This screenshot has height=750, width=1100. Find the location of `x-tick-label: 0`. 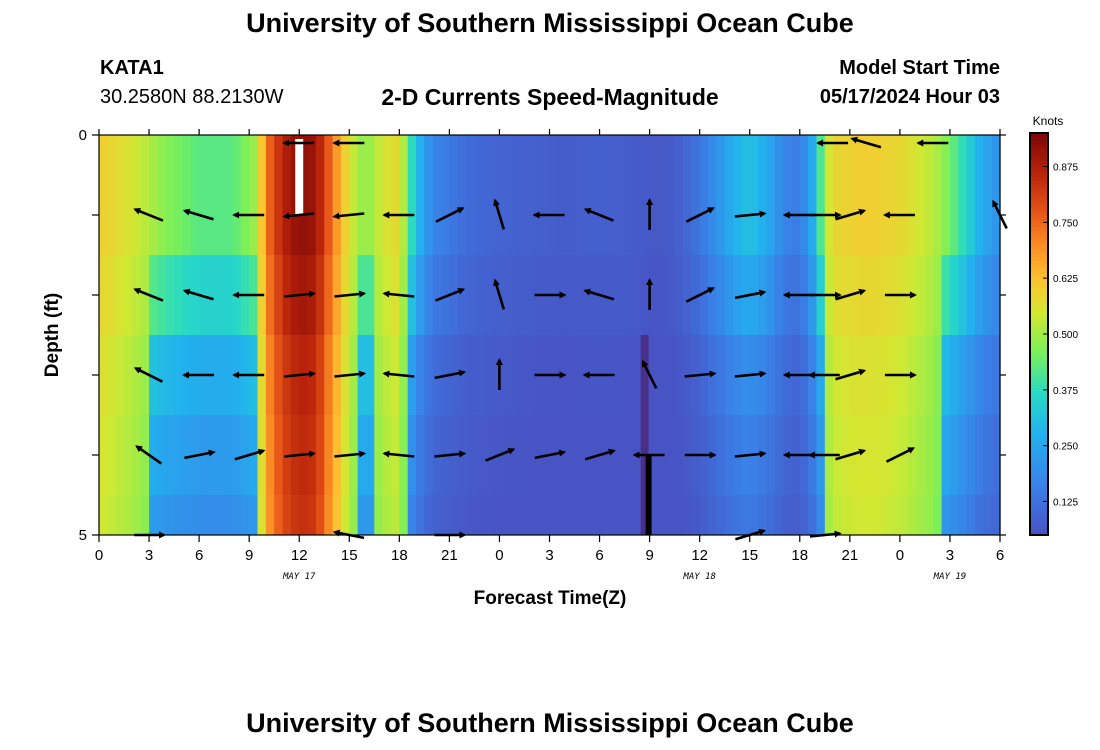

x-tick-label: 0 is located at coordinates (499, 555).